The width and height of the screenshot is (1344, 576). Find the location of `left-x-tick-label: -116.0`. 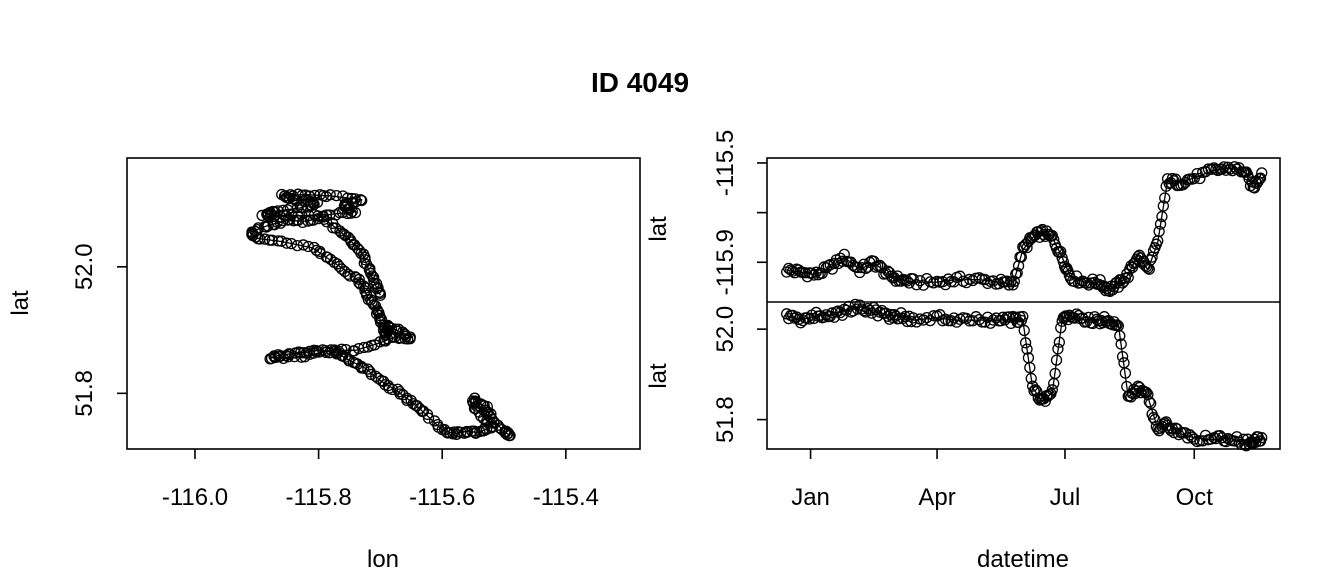

left-x-tick-label: -116.0 is located at coordinates (195, 497).